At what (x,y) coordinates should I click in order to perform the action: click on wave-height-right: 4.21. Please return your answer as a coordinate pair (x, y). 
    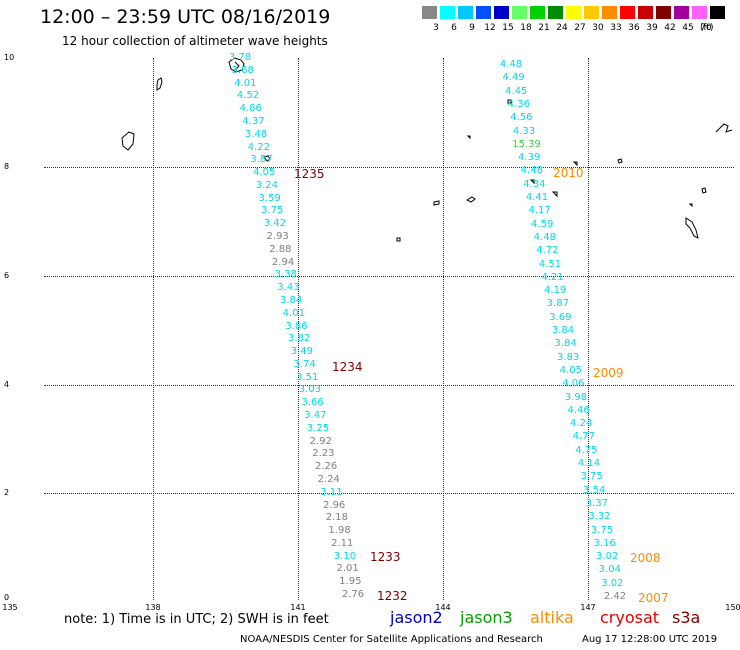
    Looking at the image, I should click on (552, 277).